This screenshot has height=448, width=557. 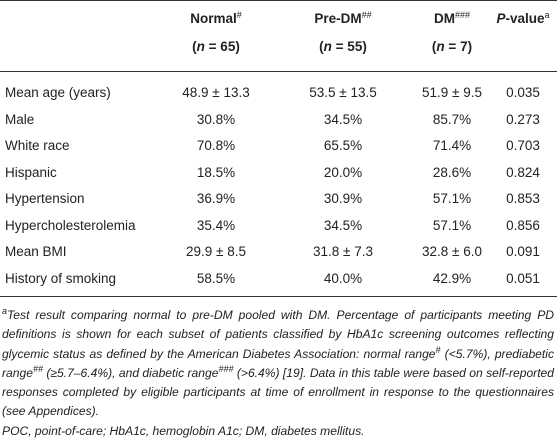 I want to click on column-count: (n = 7), so click(x=452, y=47).